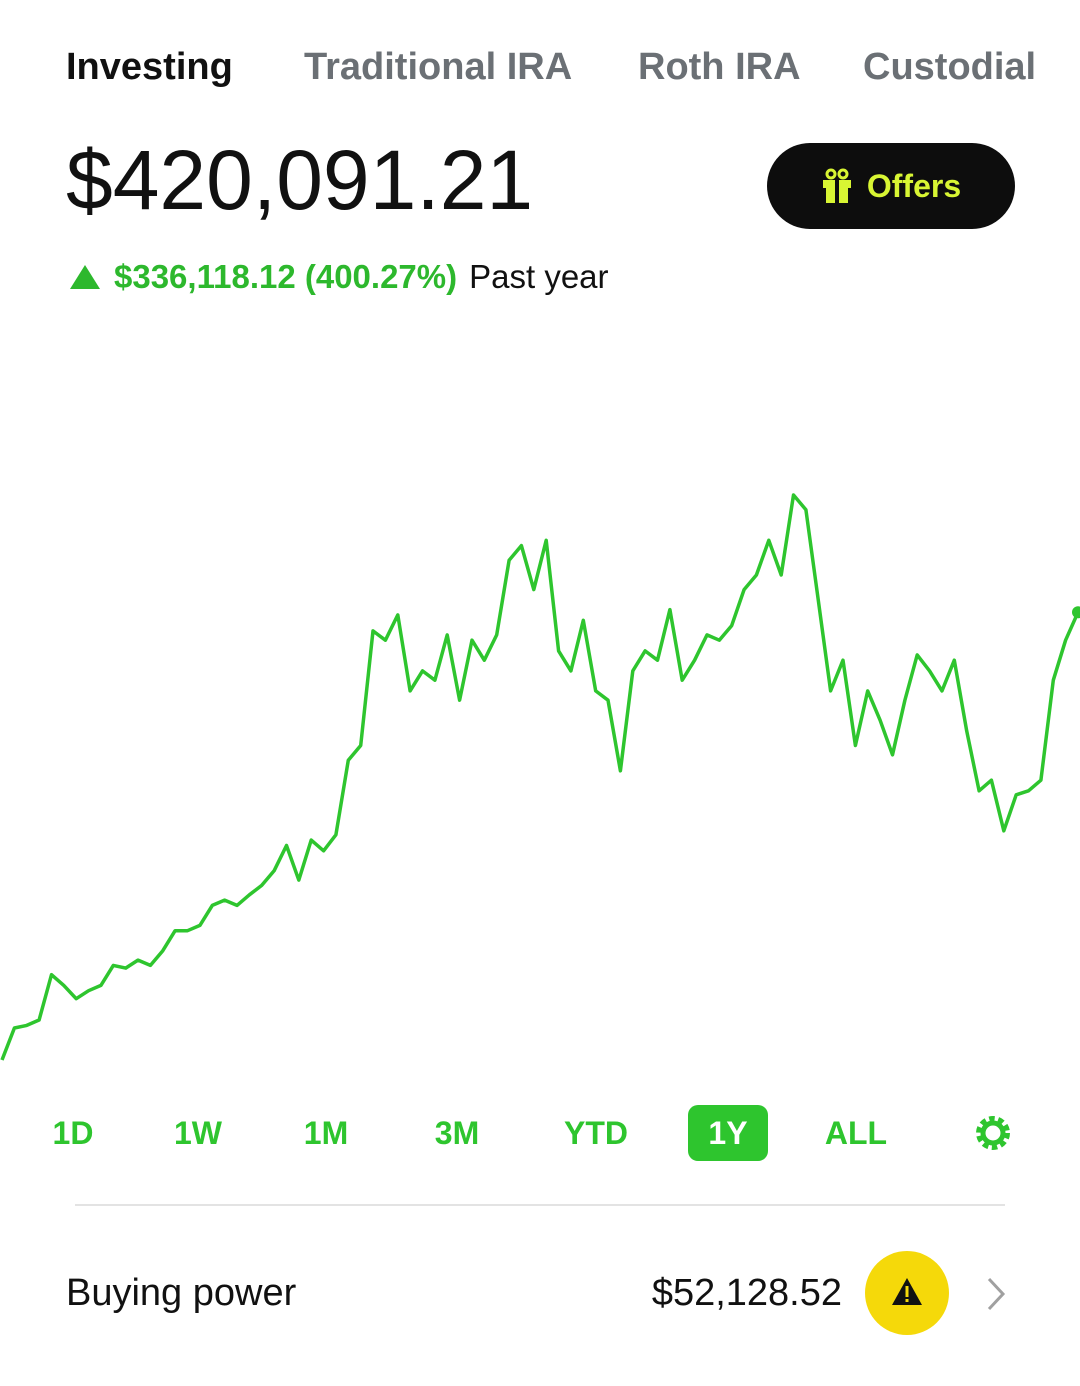 The image size is (1080, 1386). I want to click on timeframe: 1M, so click(326, 1133).